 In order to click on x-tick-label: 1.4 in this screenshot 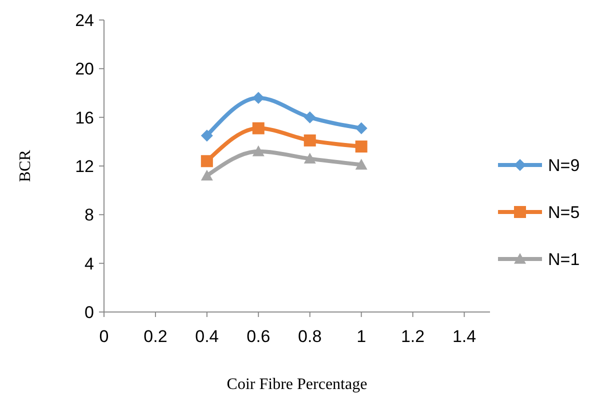, I will do `click(464, 336)`.